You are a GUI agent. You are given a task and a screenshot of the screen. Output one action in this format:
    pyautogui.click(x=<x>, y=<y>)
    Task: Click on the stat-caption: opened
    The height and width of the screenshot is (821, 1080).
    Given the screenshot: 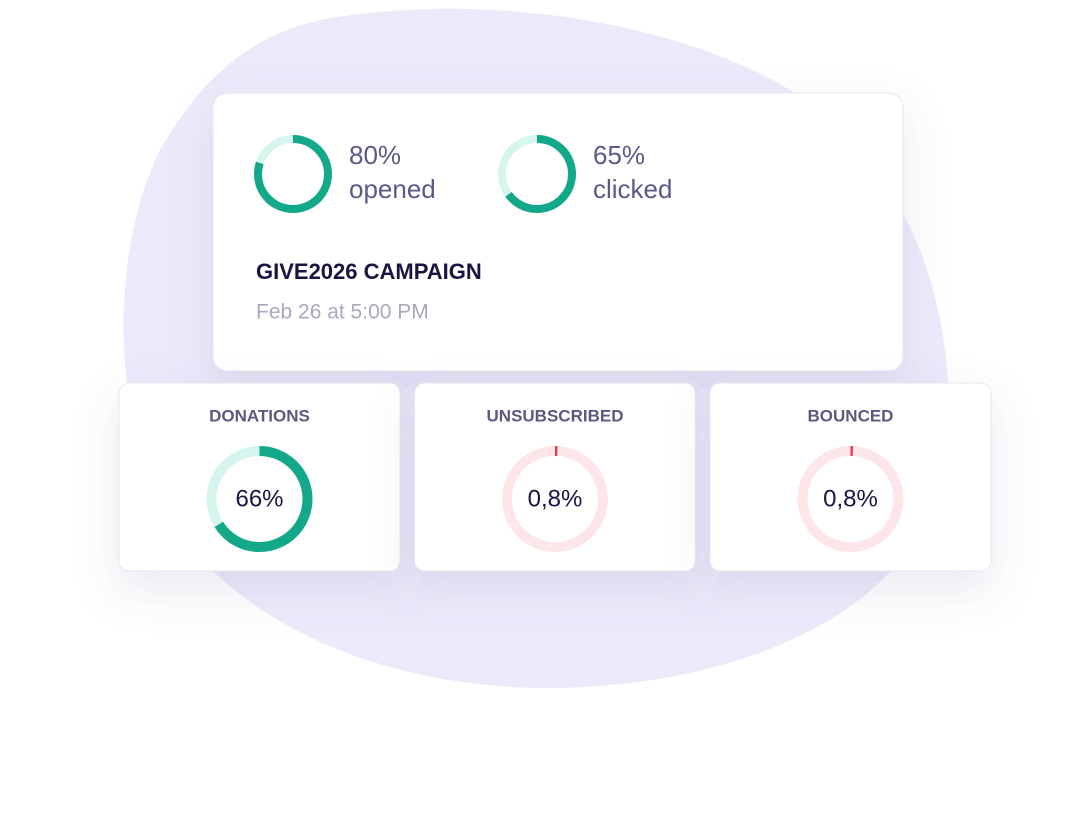 What is the action you would take?
    pyautogui.click(x=392, y=189)
    